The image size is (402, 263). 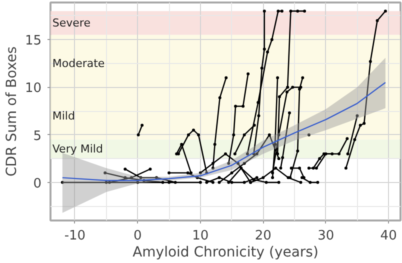 What do you see at coordinates (33, 41) in the screenshot?
I see `y-tick-label: 15` at bounding box center [33, 41].